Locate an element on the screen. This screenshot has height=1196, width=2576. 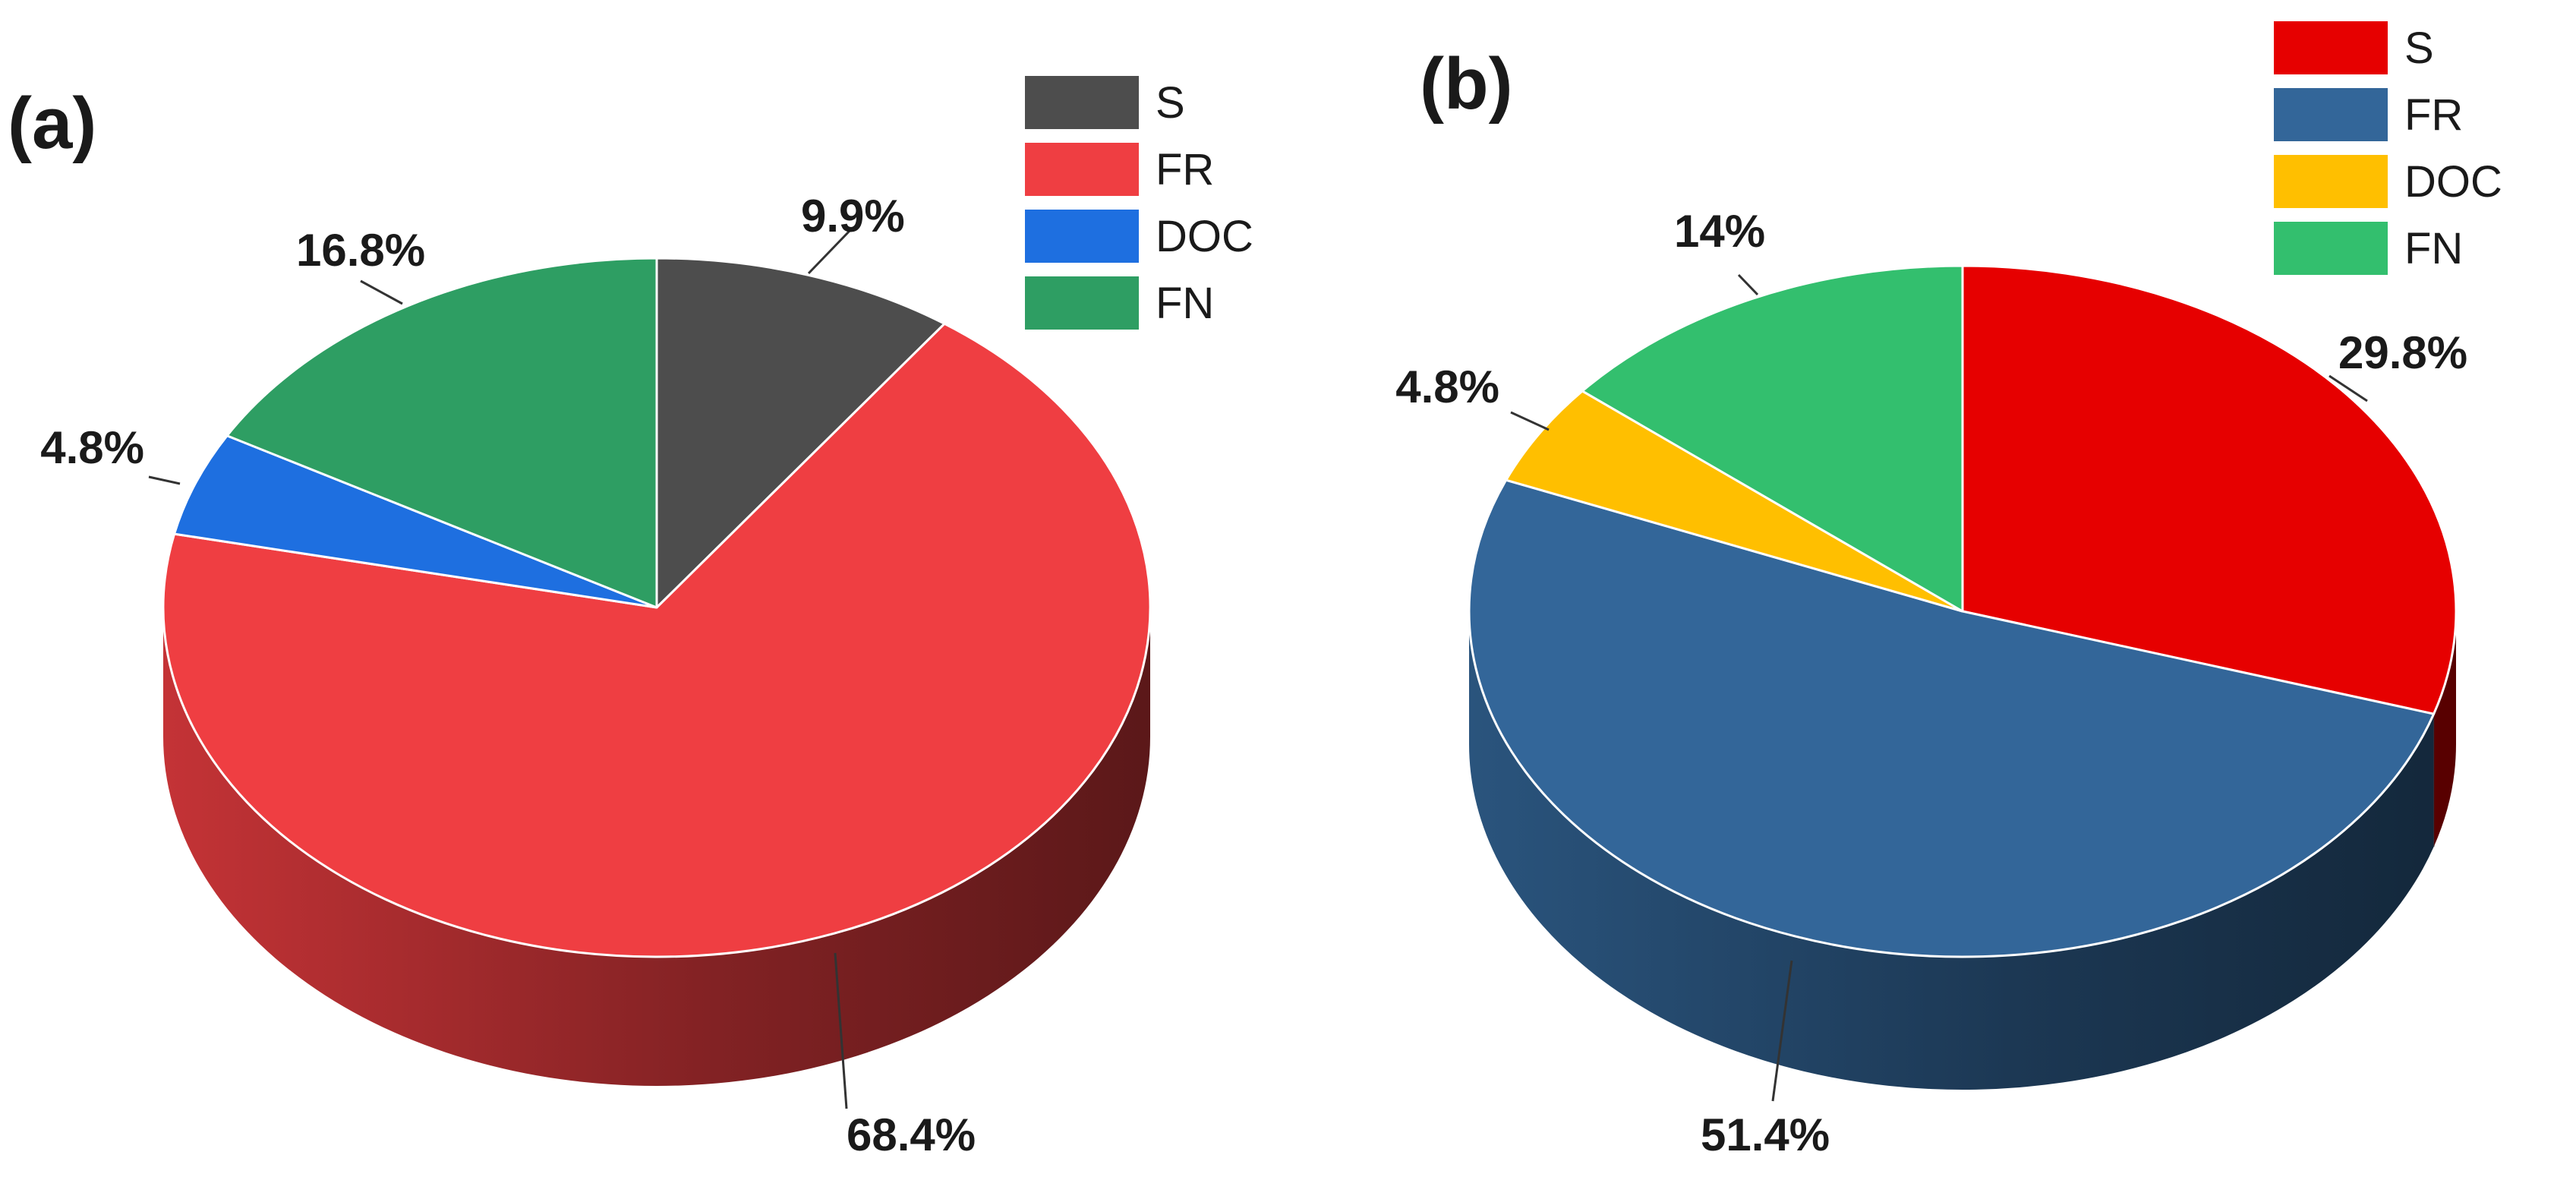
legend-a: S FR DOC FN is located at coordinates (1139, 203).